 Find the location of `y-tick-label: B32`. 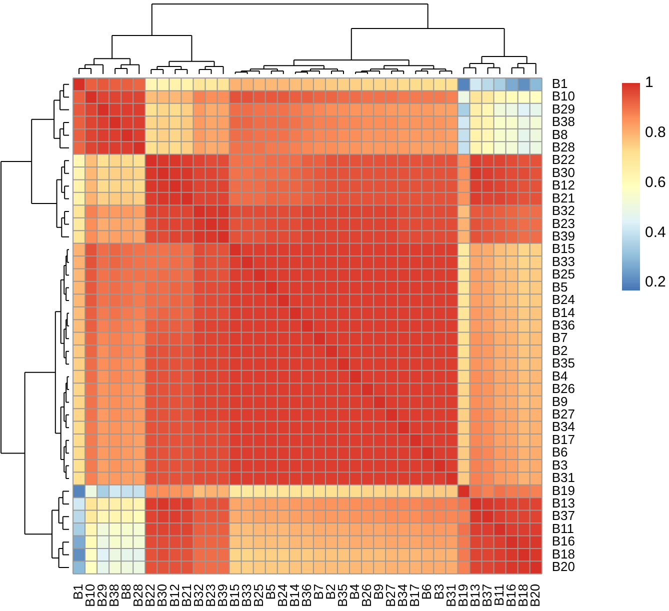

y-tick-label: B32 is located at coordinates (564, 210).